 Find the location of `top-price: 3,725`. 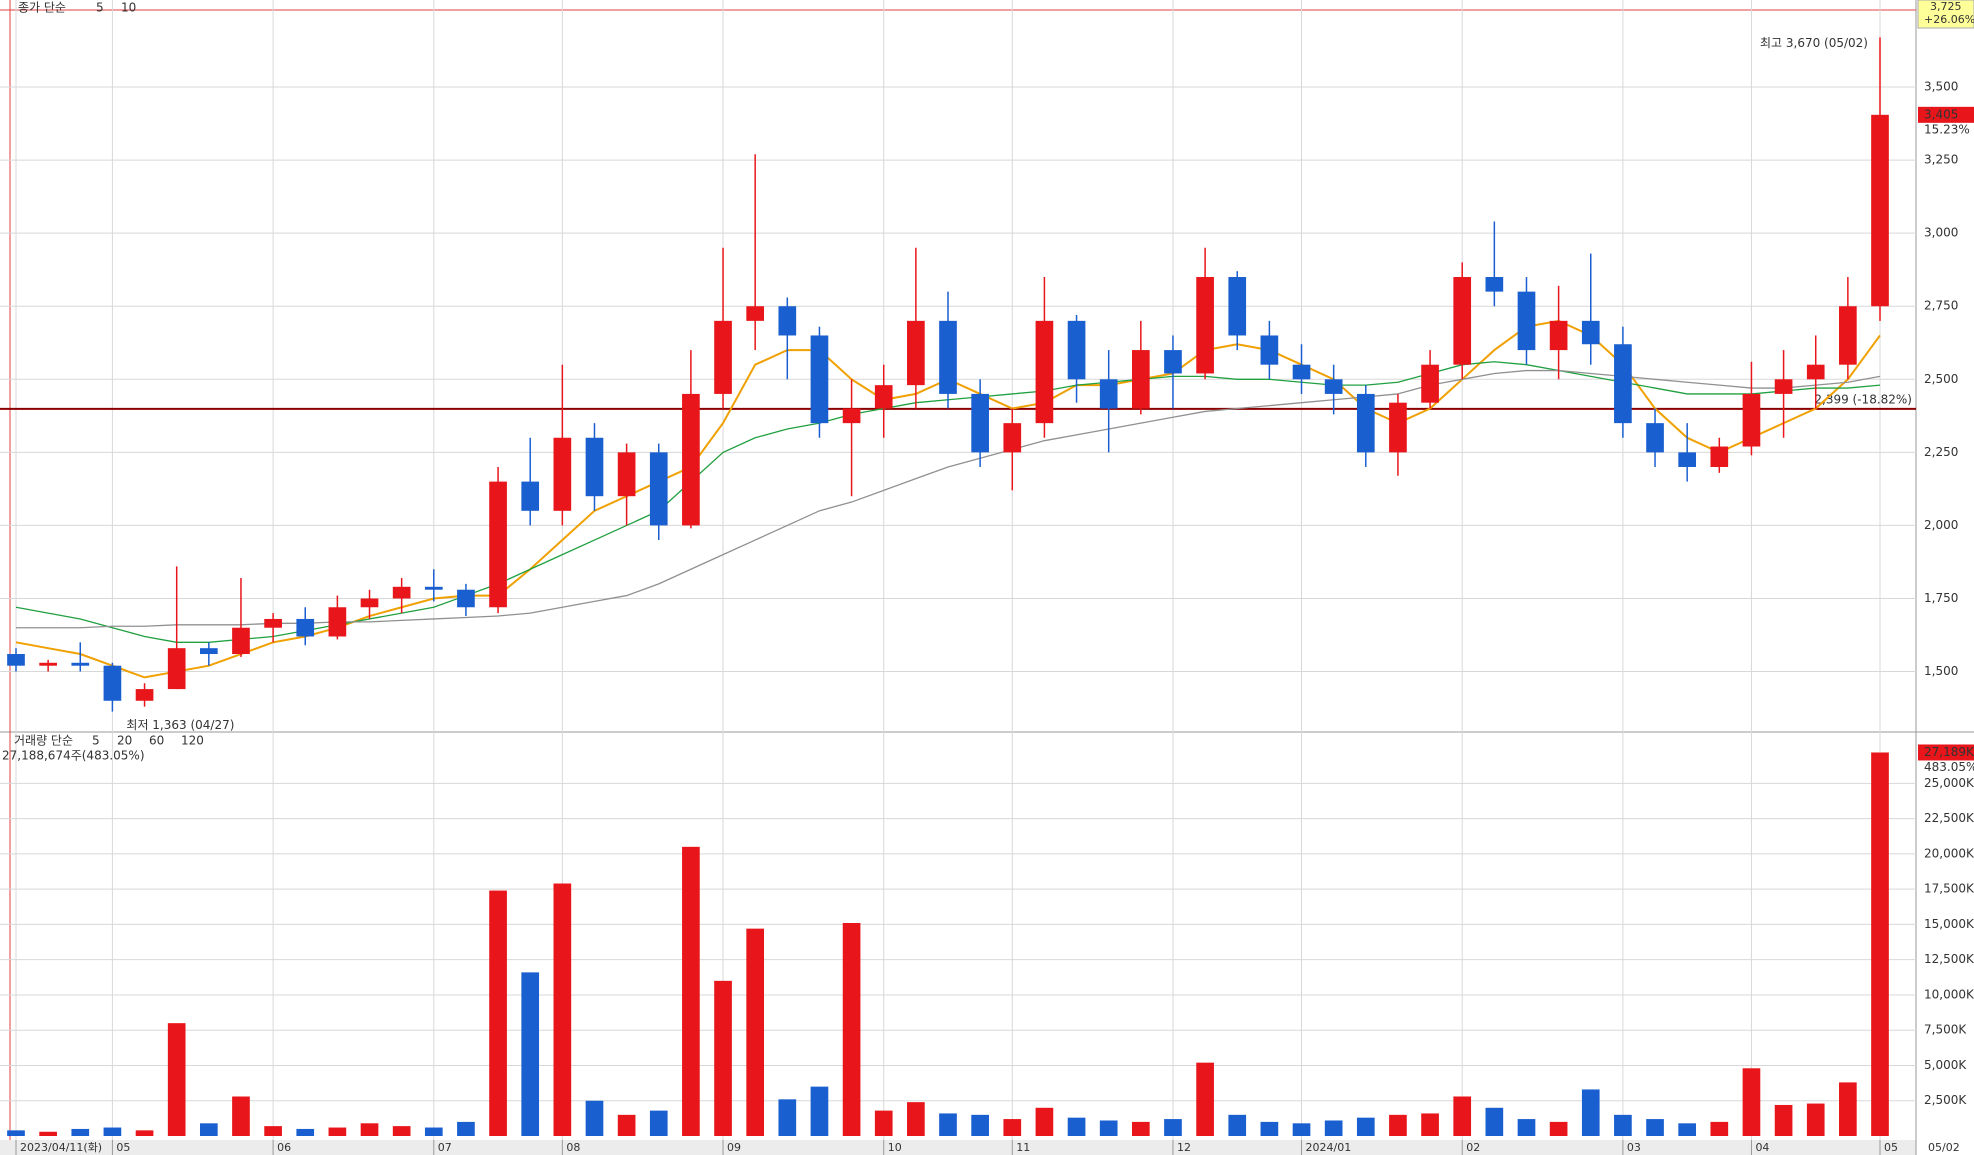

top-price: 3,725 is located at coordinates (1946, 6).